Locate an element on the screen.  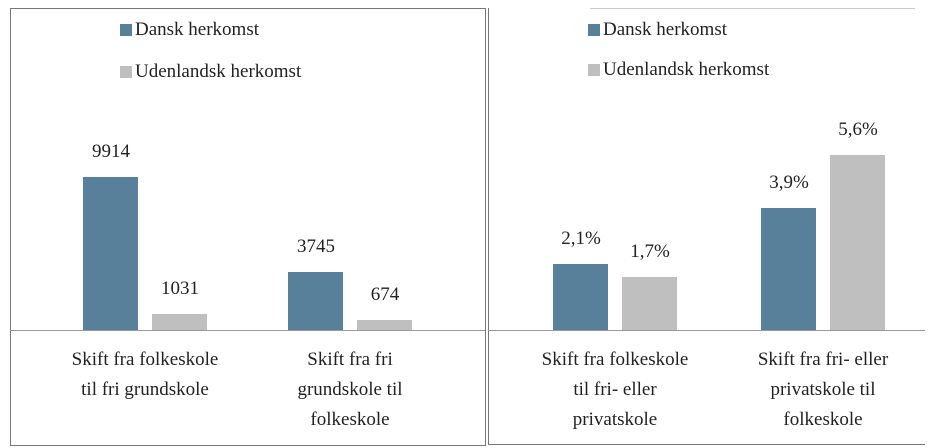
value-label: 9914 is located at coordinates (111, 151).